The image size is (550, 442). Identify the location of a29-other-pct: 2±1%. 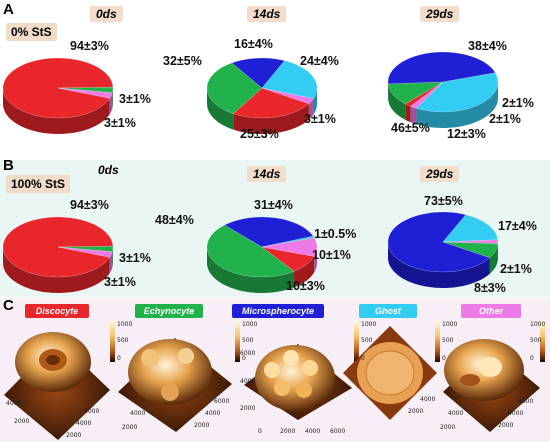
(518, 103).